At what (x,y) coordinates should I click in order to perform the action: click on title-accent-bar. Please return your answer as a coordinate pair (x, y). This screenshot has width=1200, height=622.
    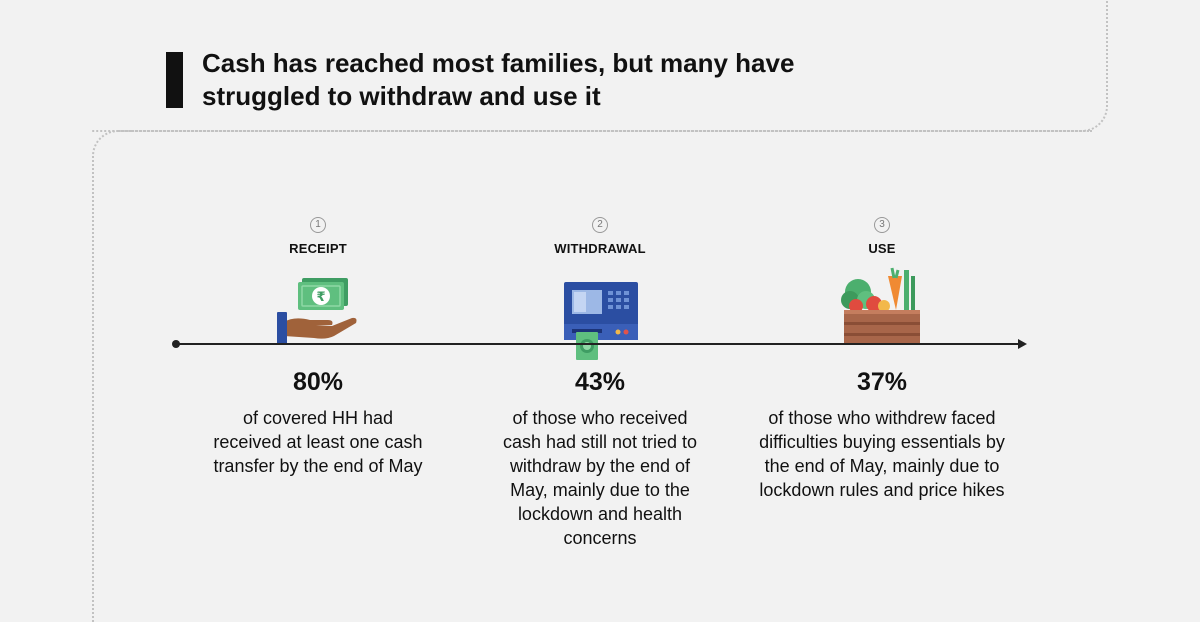
    Looking at the image, I should click on (174, 80).